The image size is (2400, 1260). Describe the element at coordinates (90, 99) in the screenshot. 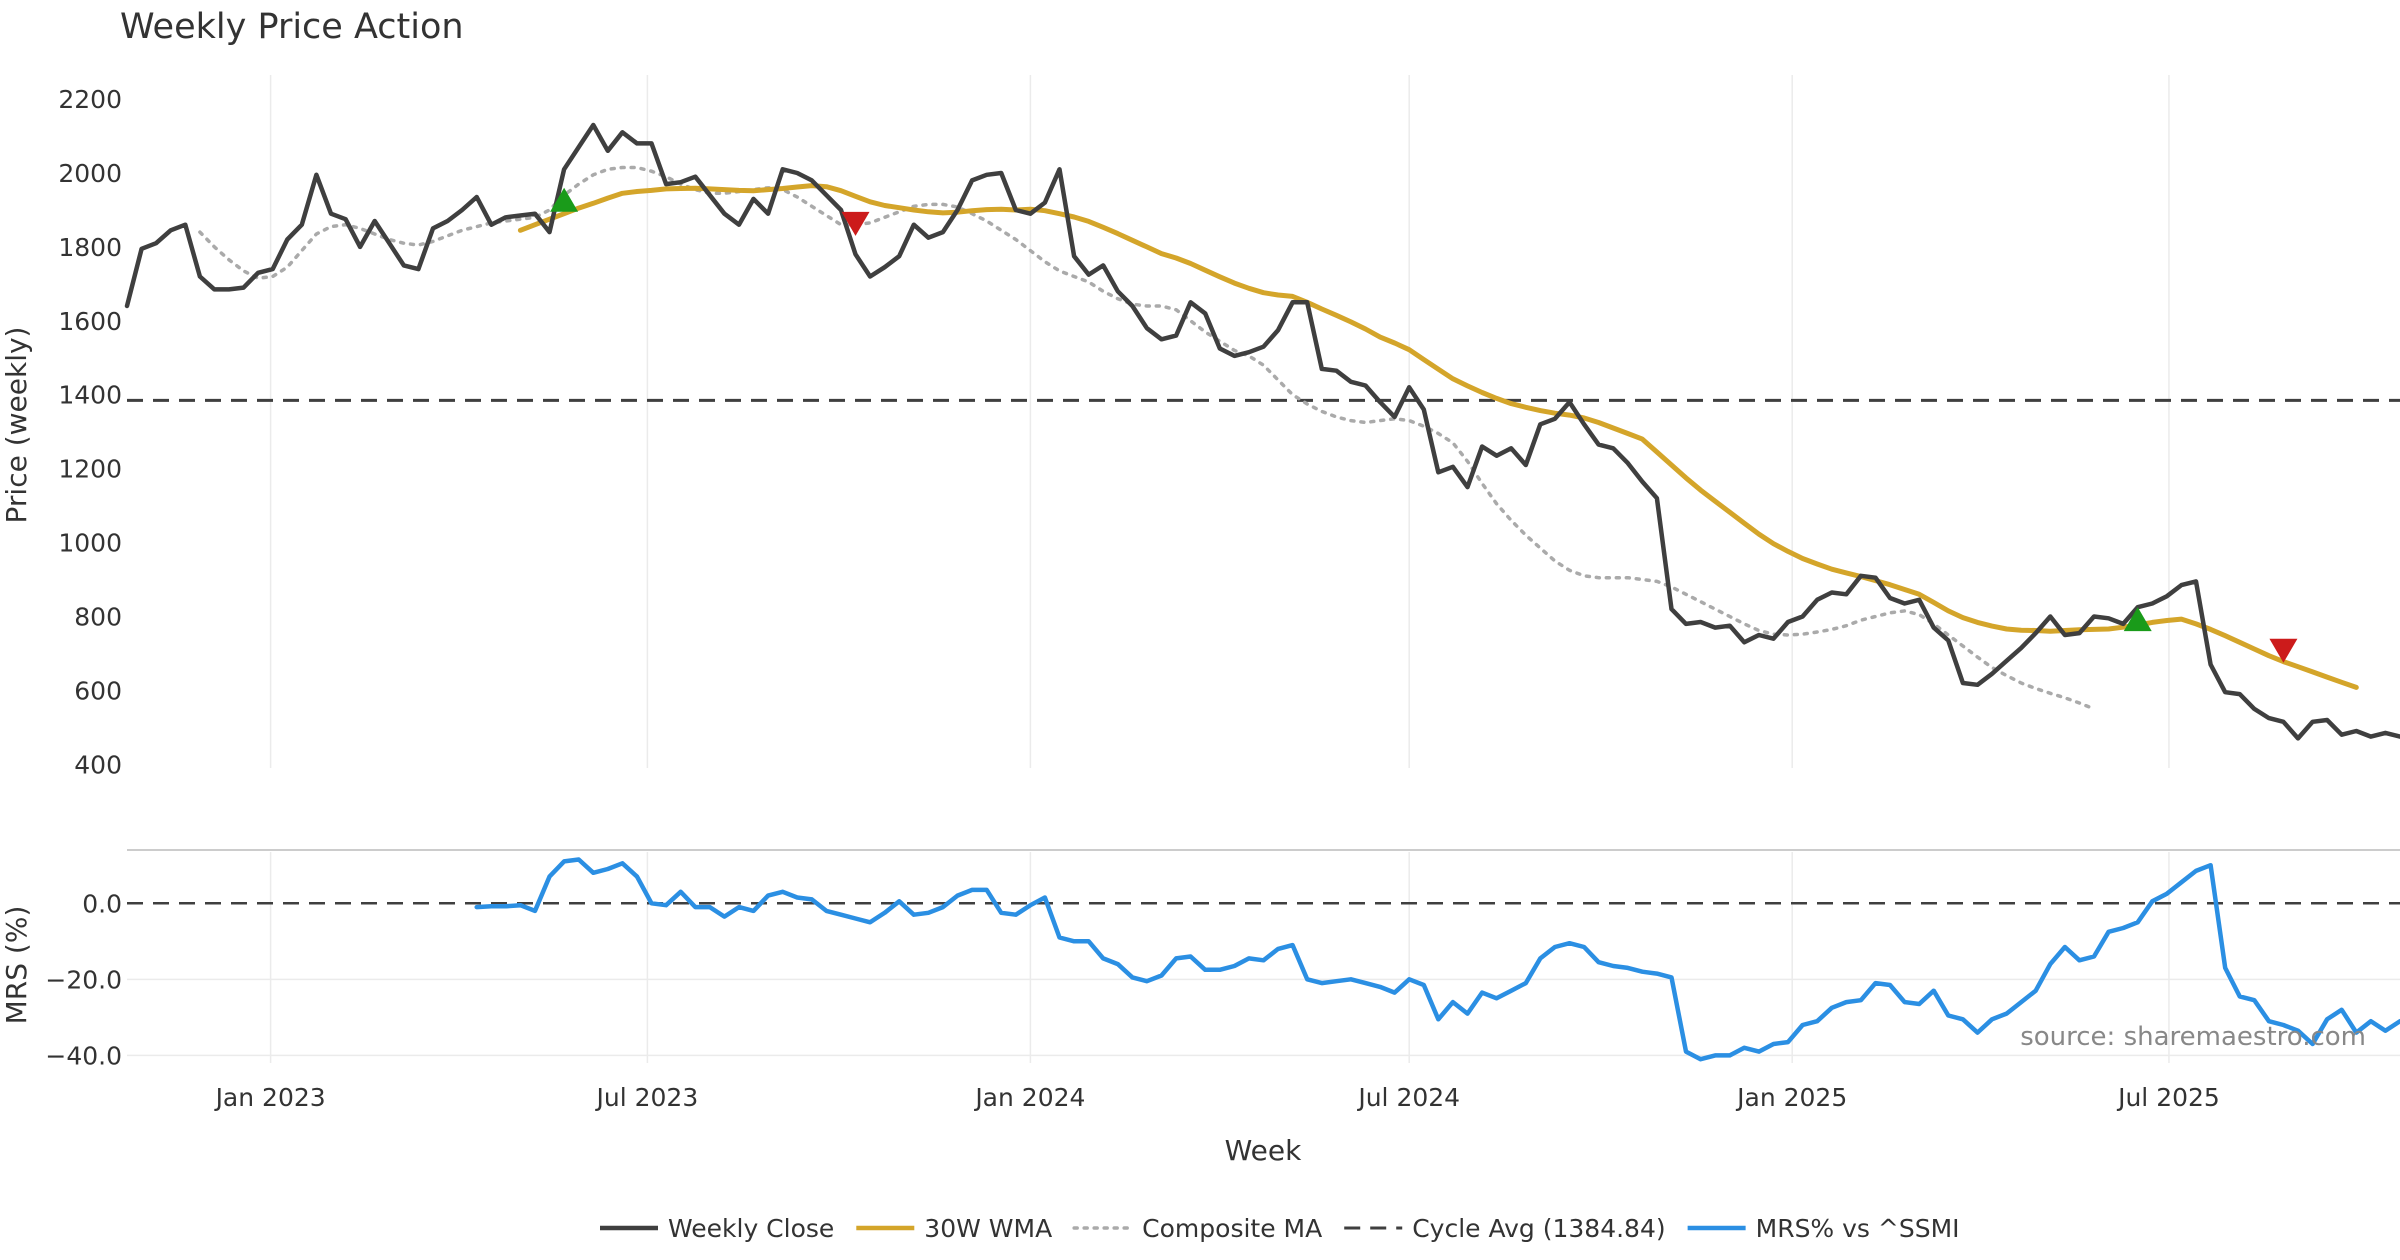

I see `price-y-tick-label: 2200` at that location.